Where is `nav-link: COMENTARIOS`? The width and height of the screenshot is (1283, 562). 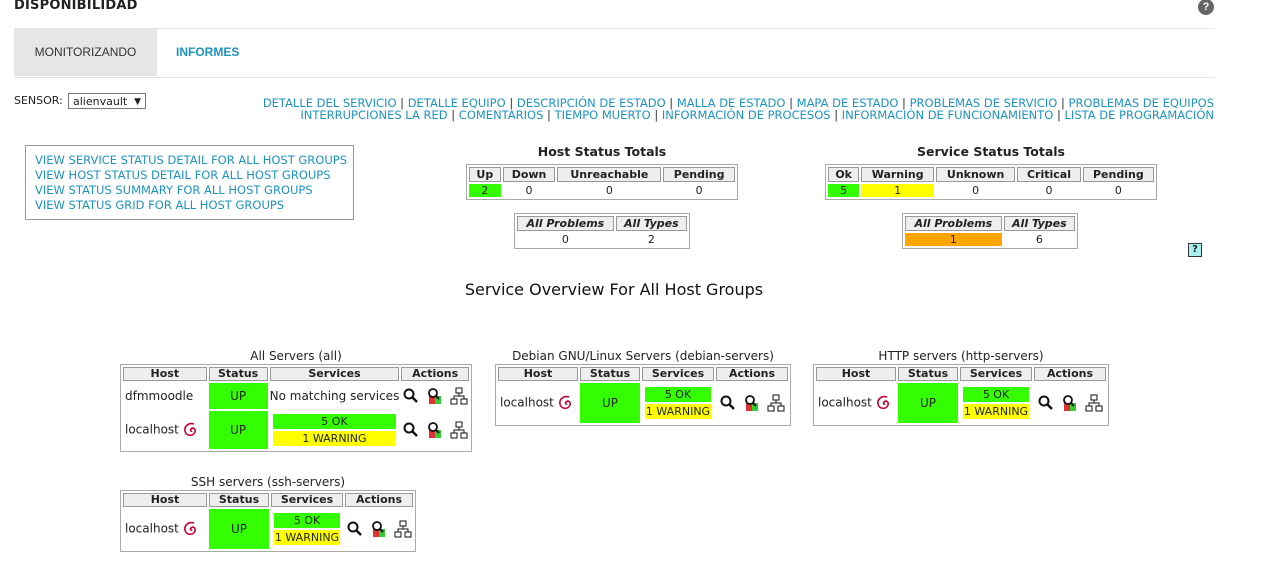 nav-link: COMENTARIOS is located at coordinates (501, 115).